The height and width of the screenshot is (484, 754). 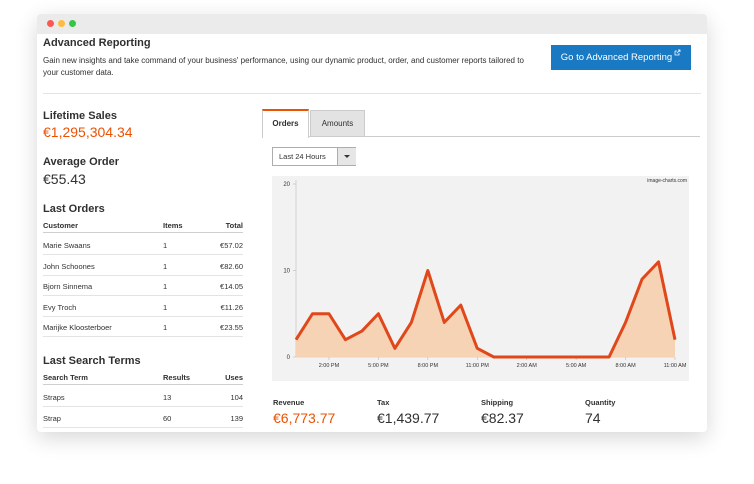 What do you see at coordinates (481, 136) in the screenshot?
I see `tab-rule` at bounding box center [481, 136].